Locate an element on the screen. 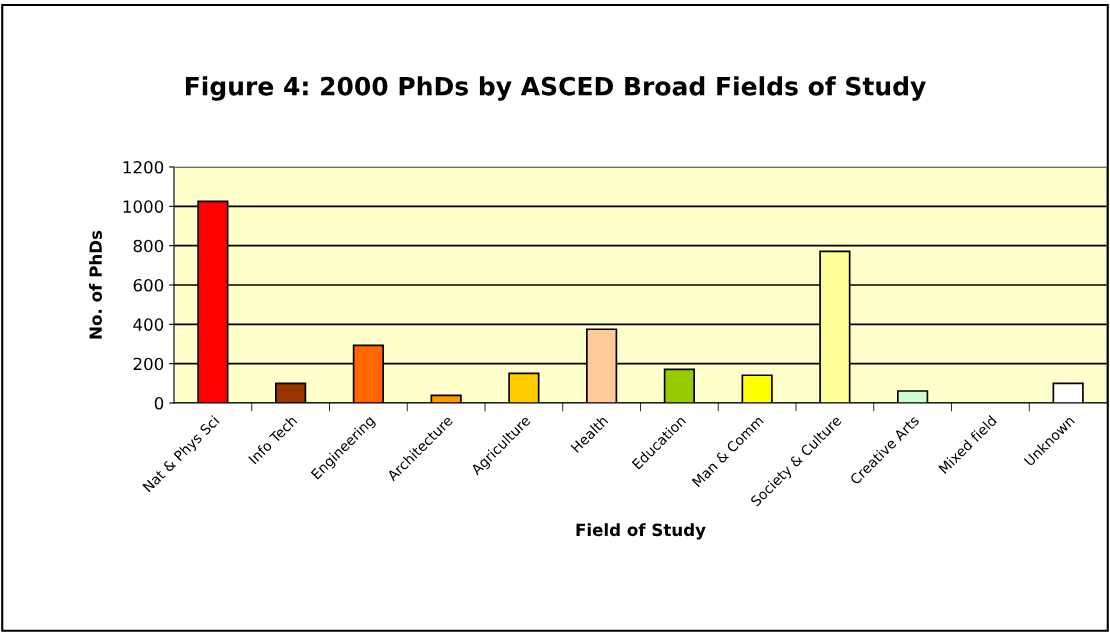  y-tick-label: 800 is located at coordinates (148, 246).